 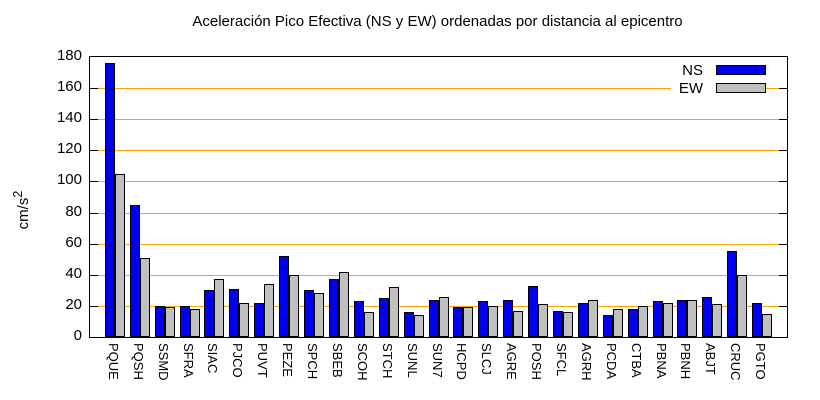 I want to click on legend-swatch-ns, so click(x=741, y=70).